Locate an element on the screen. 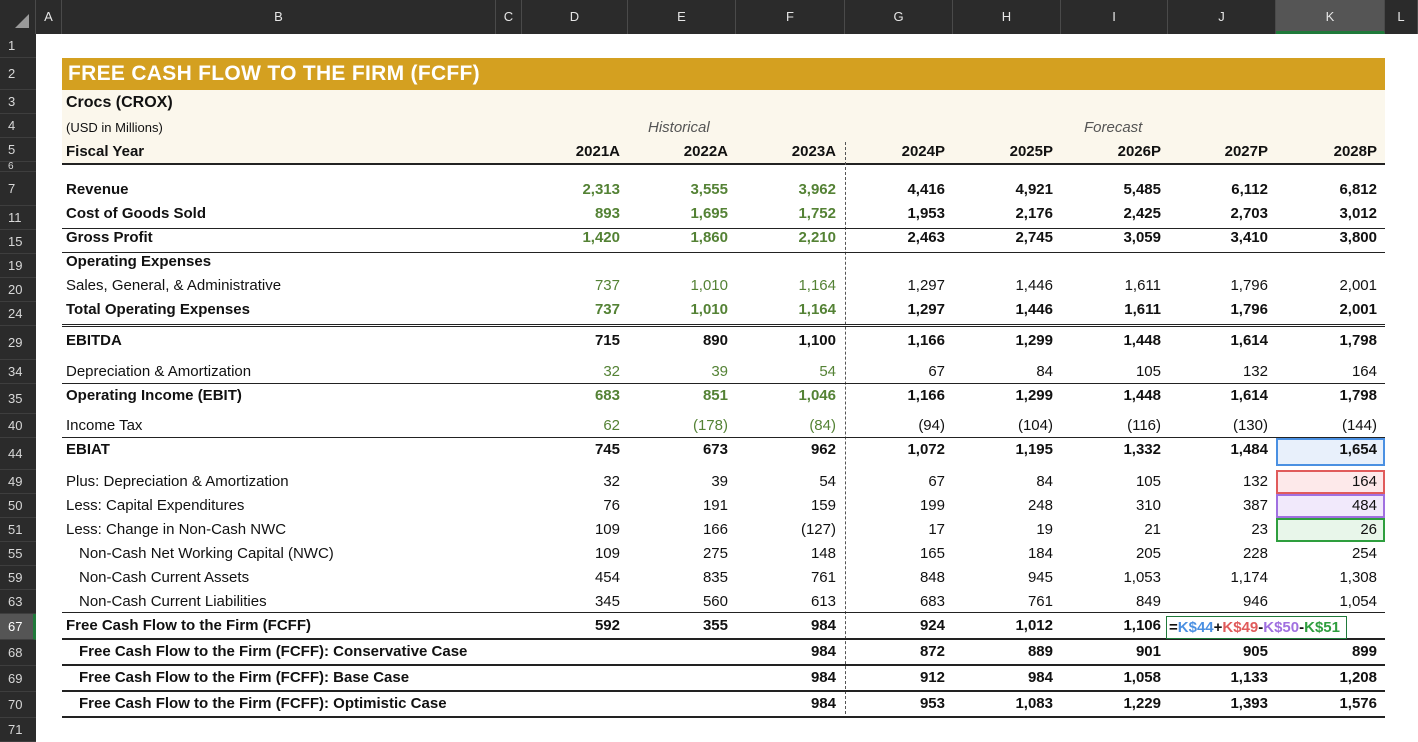  row-header: 34 is located at coordinates (18, 372).